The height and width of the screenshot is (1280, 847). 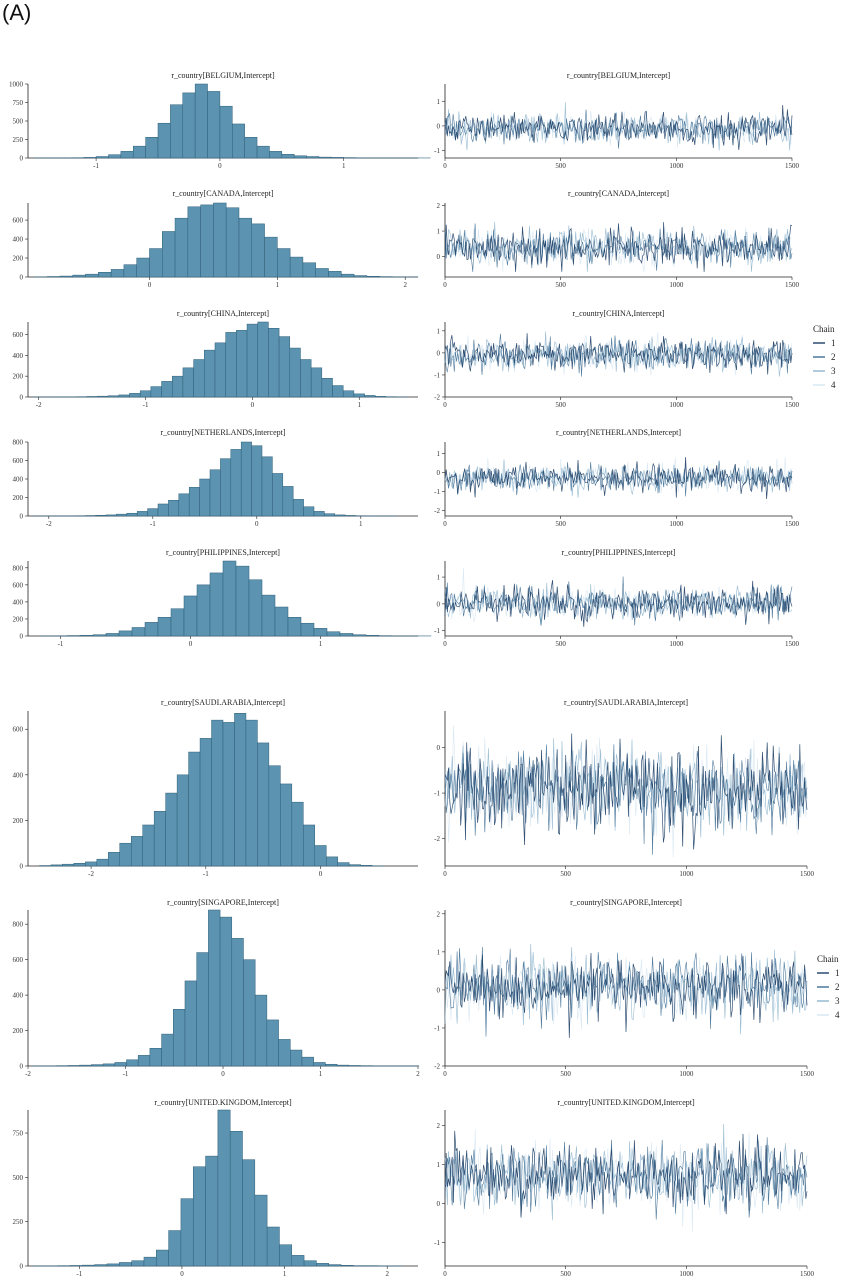 I want to click on panel-title: r_country[CHINA,Intercept], so click(x=618, y=313).